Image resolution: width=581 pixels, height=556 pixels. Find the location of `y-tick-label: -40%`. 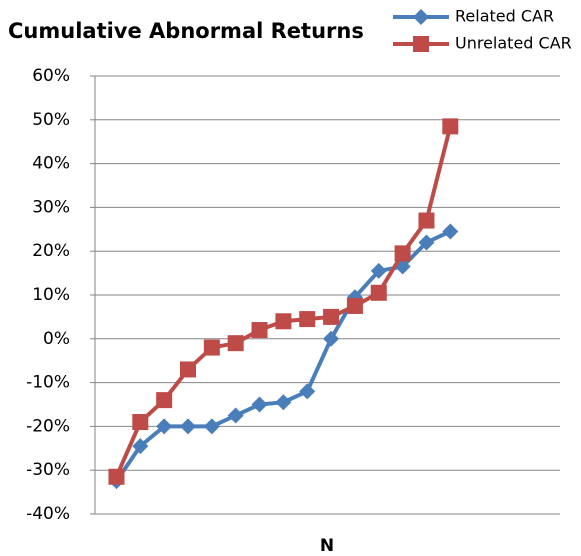

y-tick-label: -40% is located at coordinates (48, 514).